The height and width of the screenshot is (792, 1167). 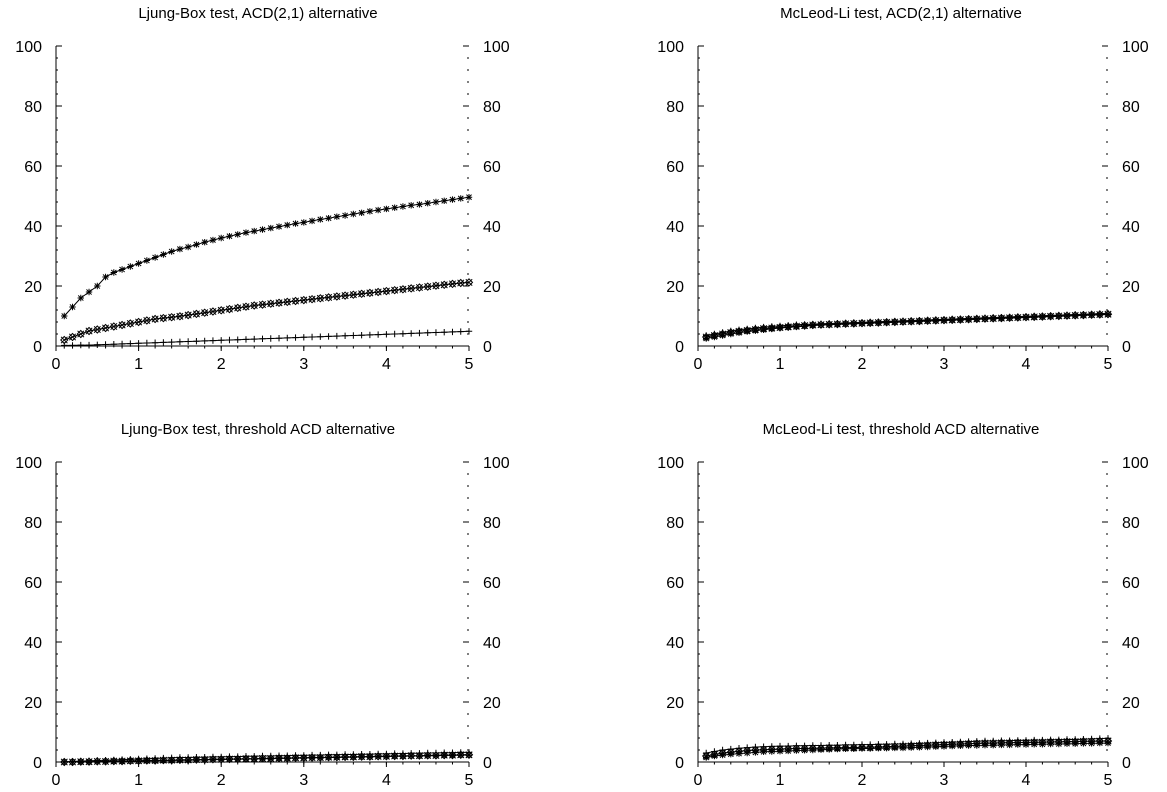 What do you see at coordinates (496, 463) in the screenshot?
I see `y-tick-label-right: 100` at bounding box center [496, 463].